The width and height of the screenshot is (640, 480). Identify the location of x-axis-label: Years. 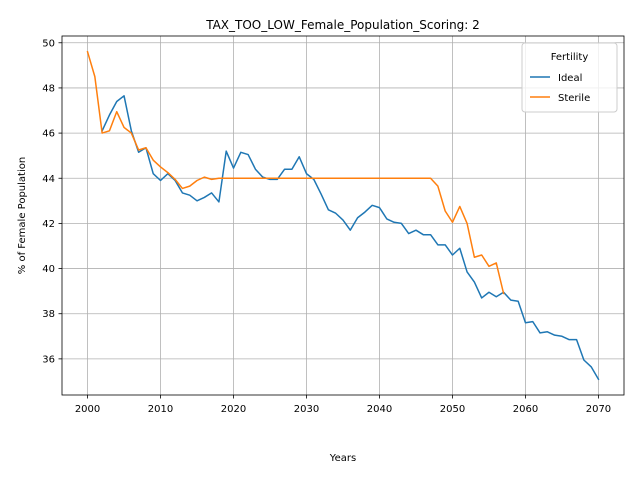
(342, 458).